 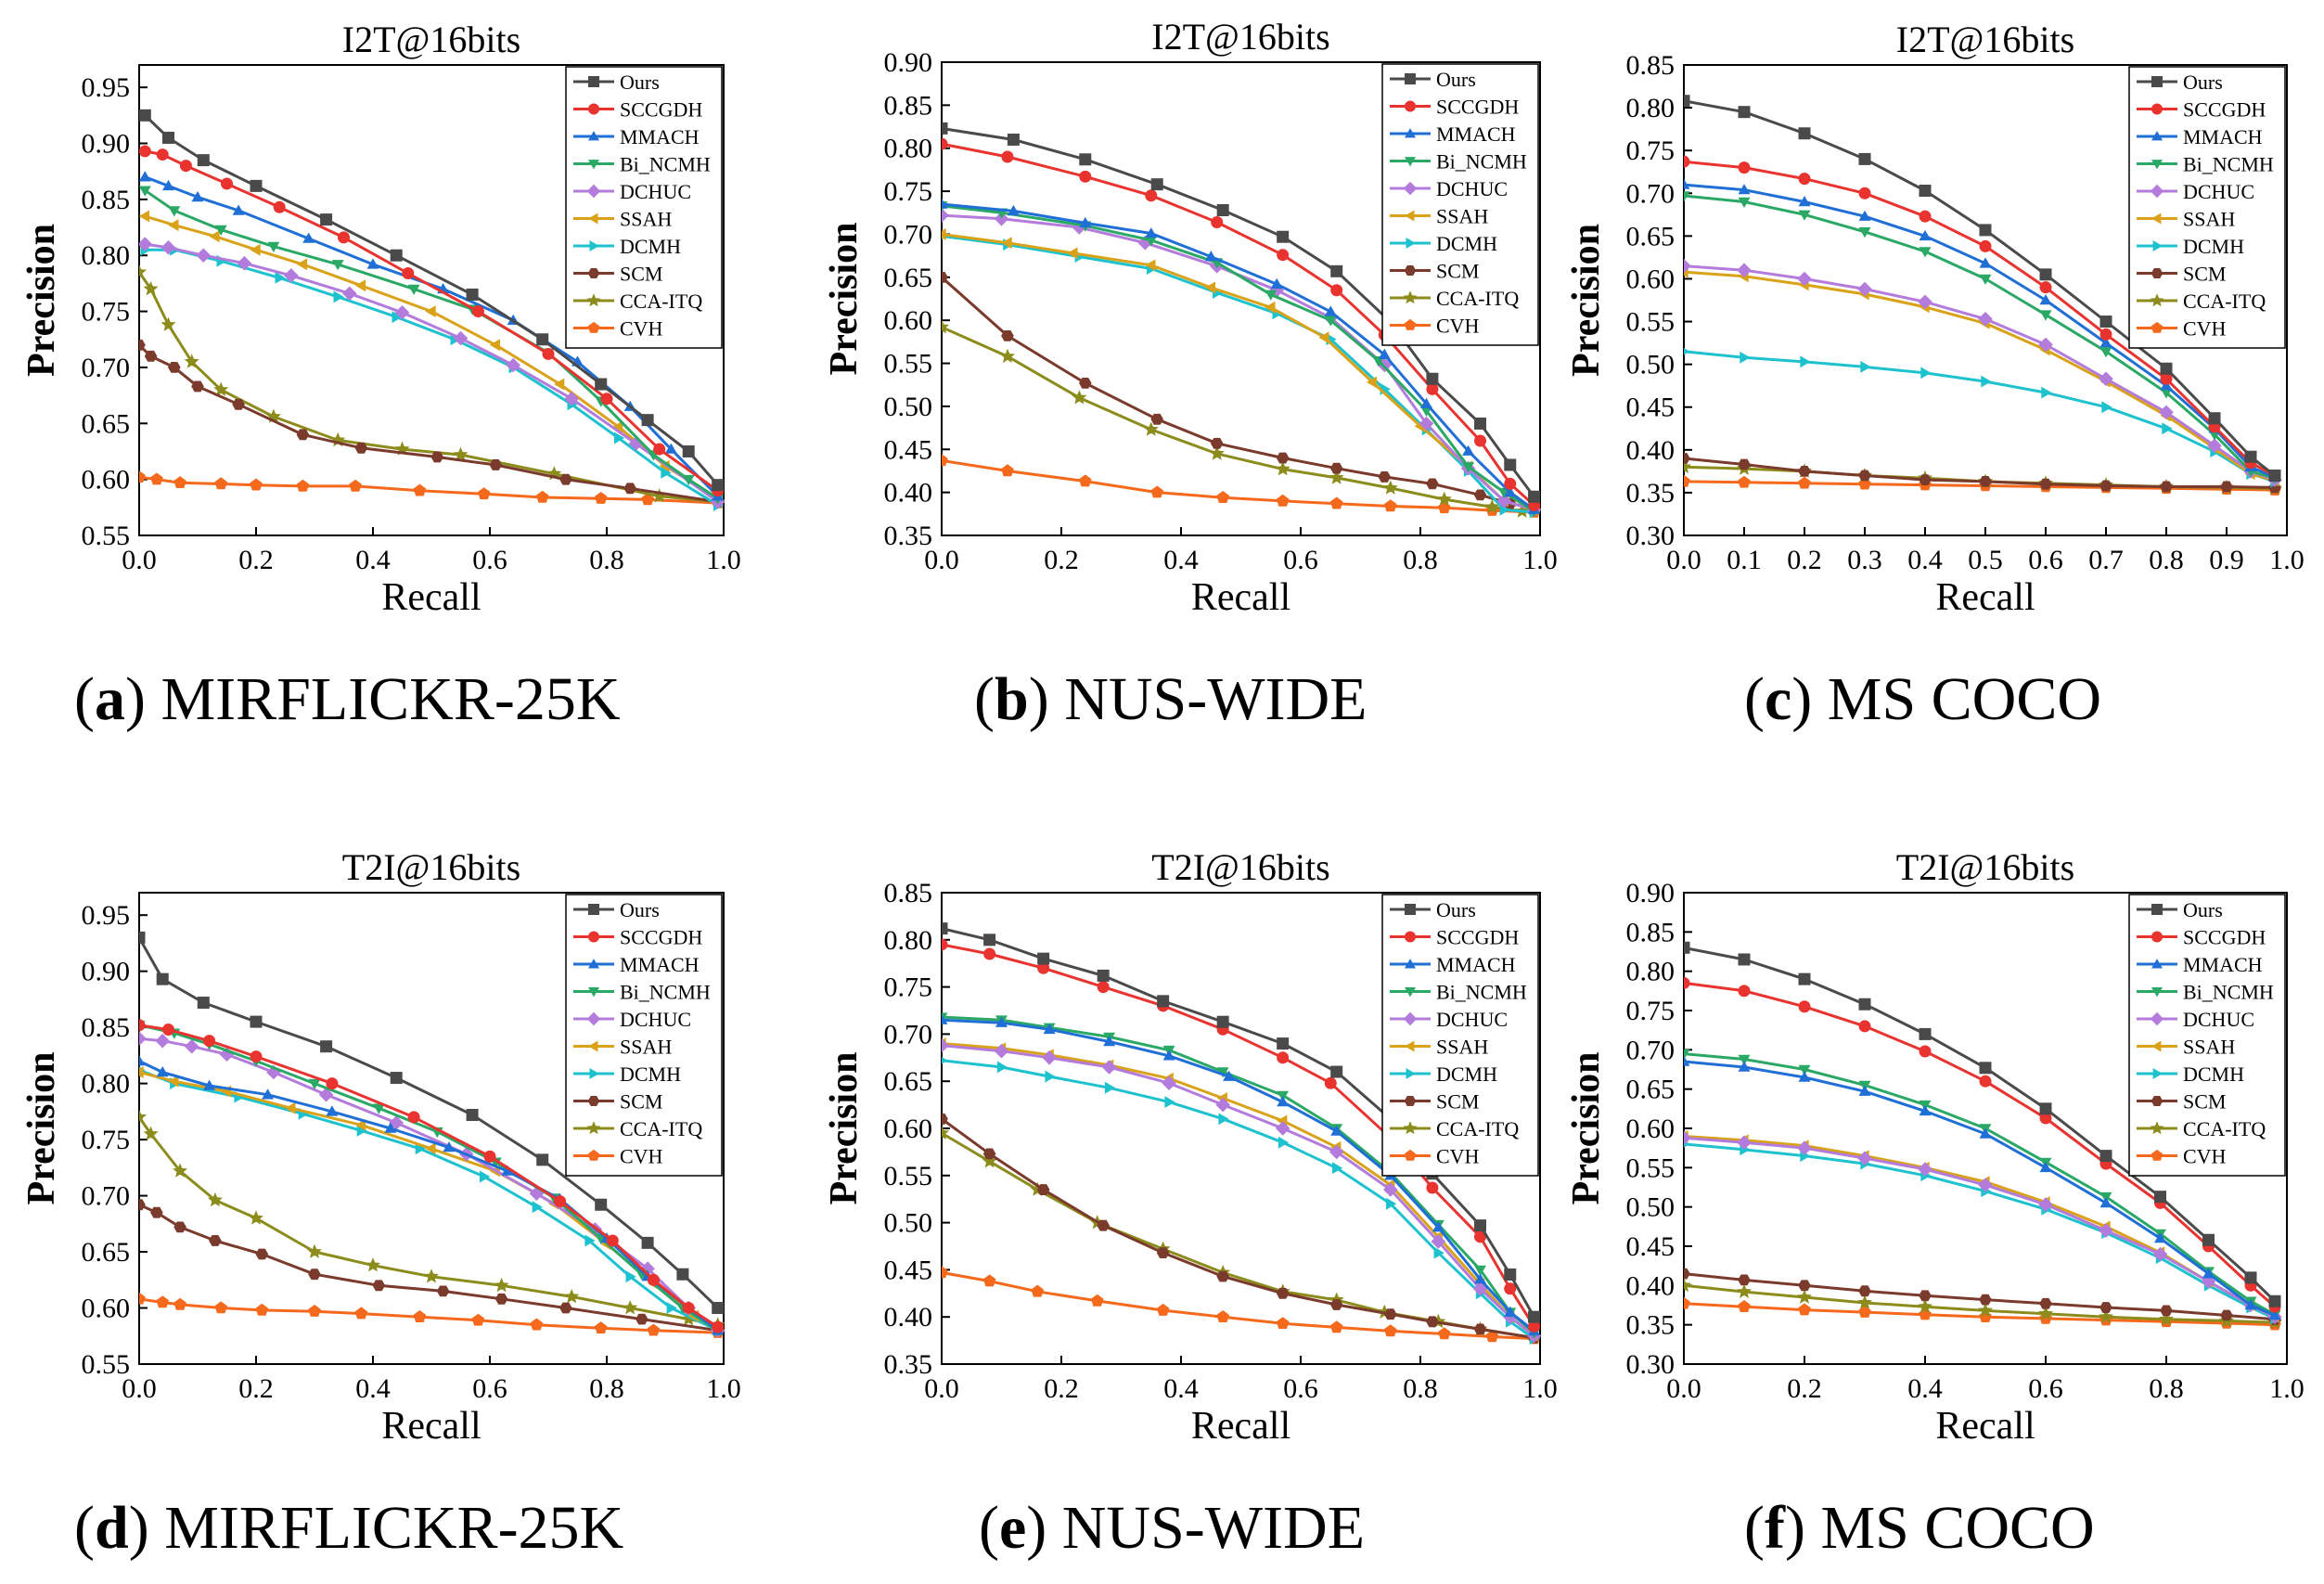 What do you see at coordinates (1980, 288) in the screenshot?
I see `series-line-ours` at bounding box center [1980, 288].